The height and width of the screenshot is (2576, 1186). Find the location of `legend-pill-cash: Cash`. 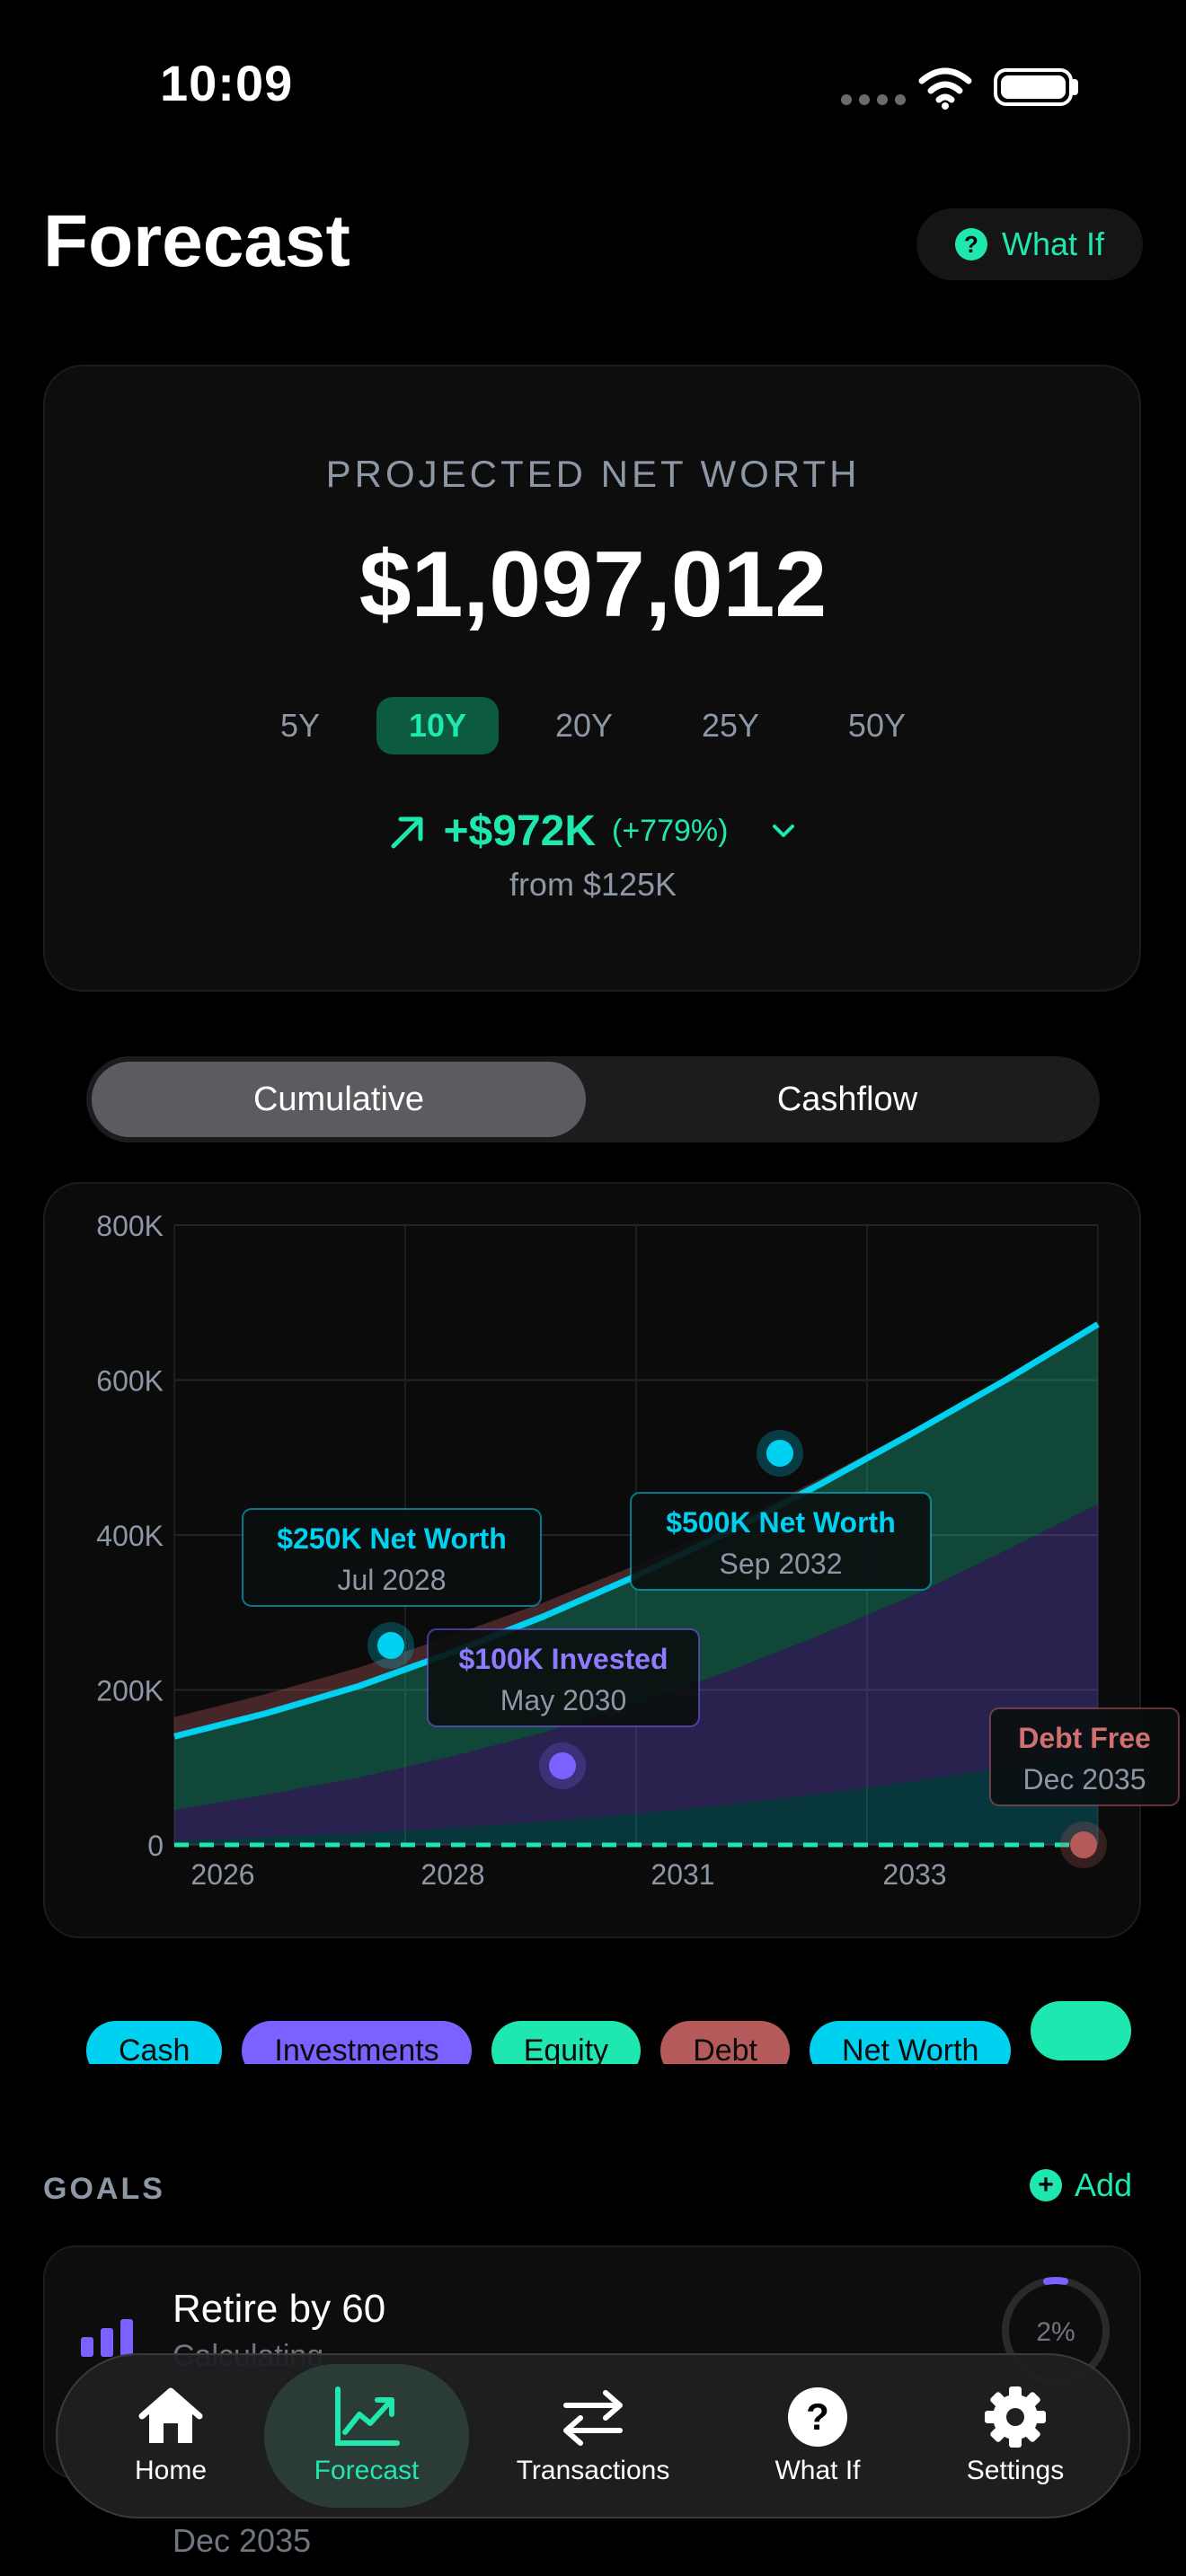

legend-pill-cash: Cash is located at coordinates (154, 2042).